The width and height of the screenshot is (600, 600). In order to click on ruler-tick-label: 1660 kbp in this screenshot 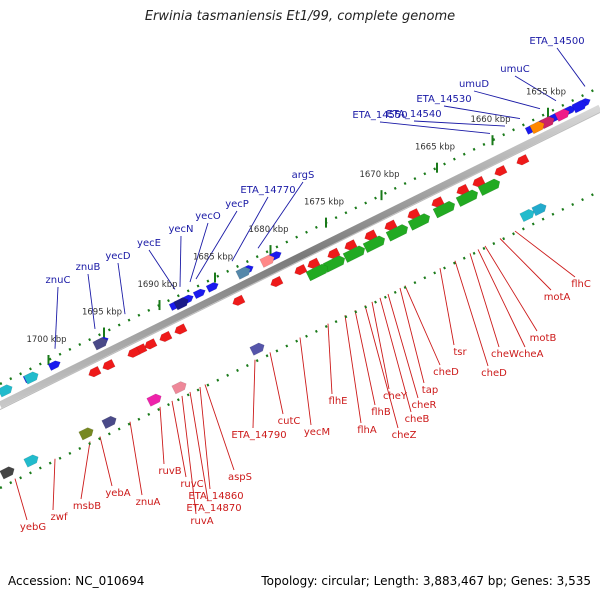, I will do `click(490, 120)`.